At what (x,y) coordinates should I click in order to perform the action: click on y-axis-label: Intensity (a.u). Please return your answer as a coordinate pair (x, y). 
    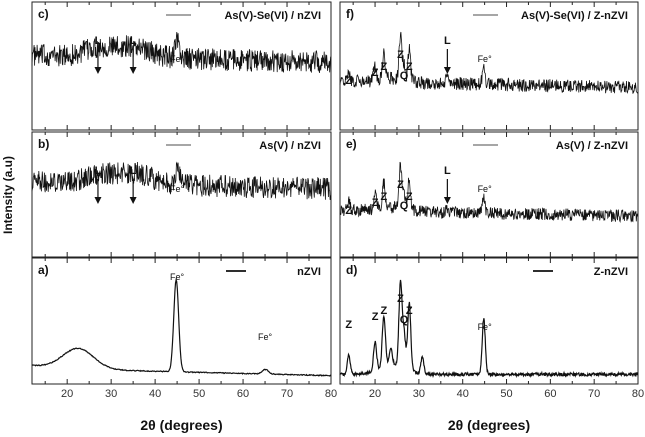
    Looking at the image, I should click on (8, 195).